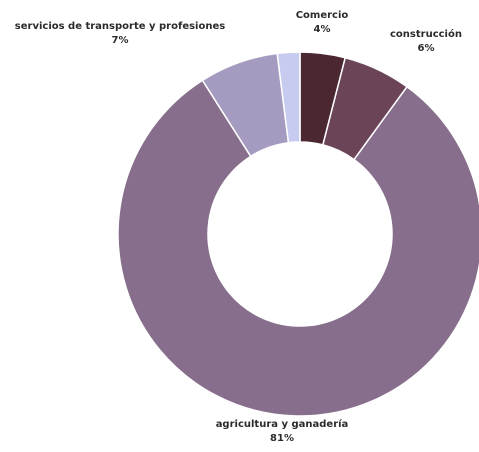 The width and height of the screenshot is (479, 452). I want to click on slice-label-comercio: Comercio, so click(322, 15).